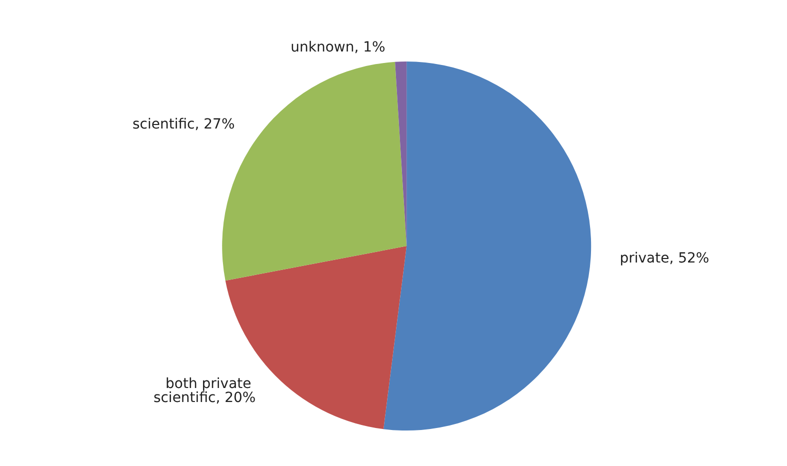 The image size is (787, 466). Describe the element at coordinates (338, 48) in the screenshot. I see `slice-label: unknown, 1%` at that location.